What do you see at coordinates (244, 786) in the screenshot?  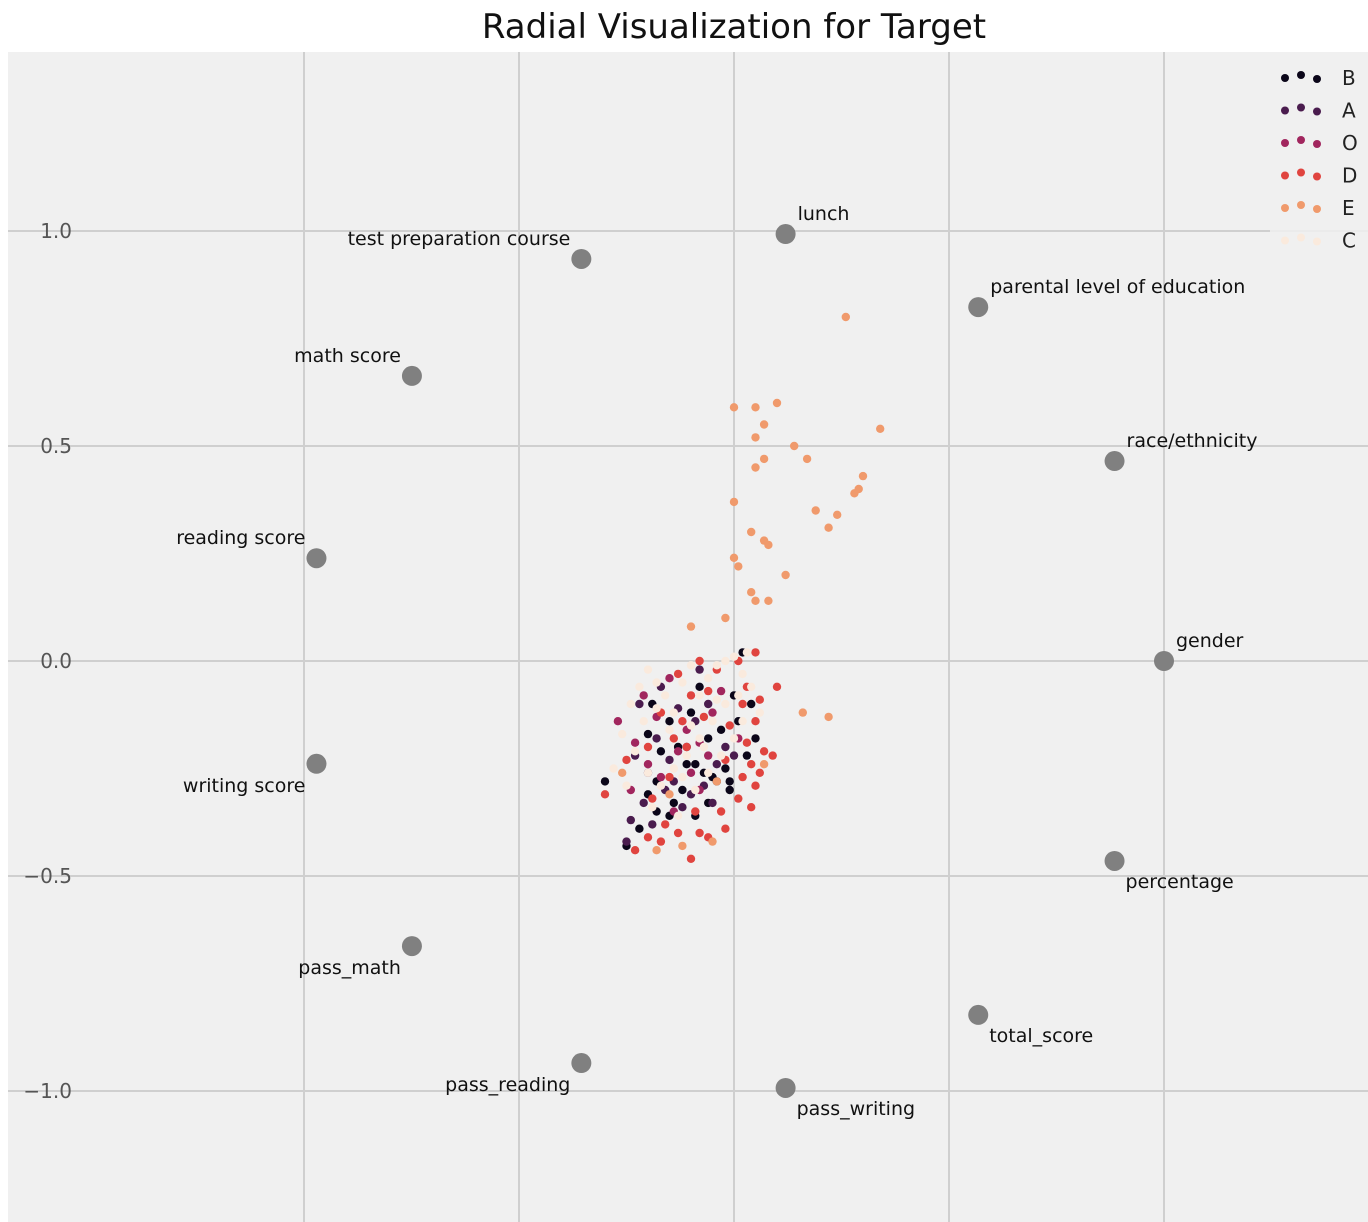 I see `anchor-label: writing score` at bounding box center [244, 786].